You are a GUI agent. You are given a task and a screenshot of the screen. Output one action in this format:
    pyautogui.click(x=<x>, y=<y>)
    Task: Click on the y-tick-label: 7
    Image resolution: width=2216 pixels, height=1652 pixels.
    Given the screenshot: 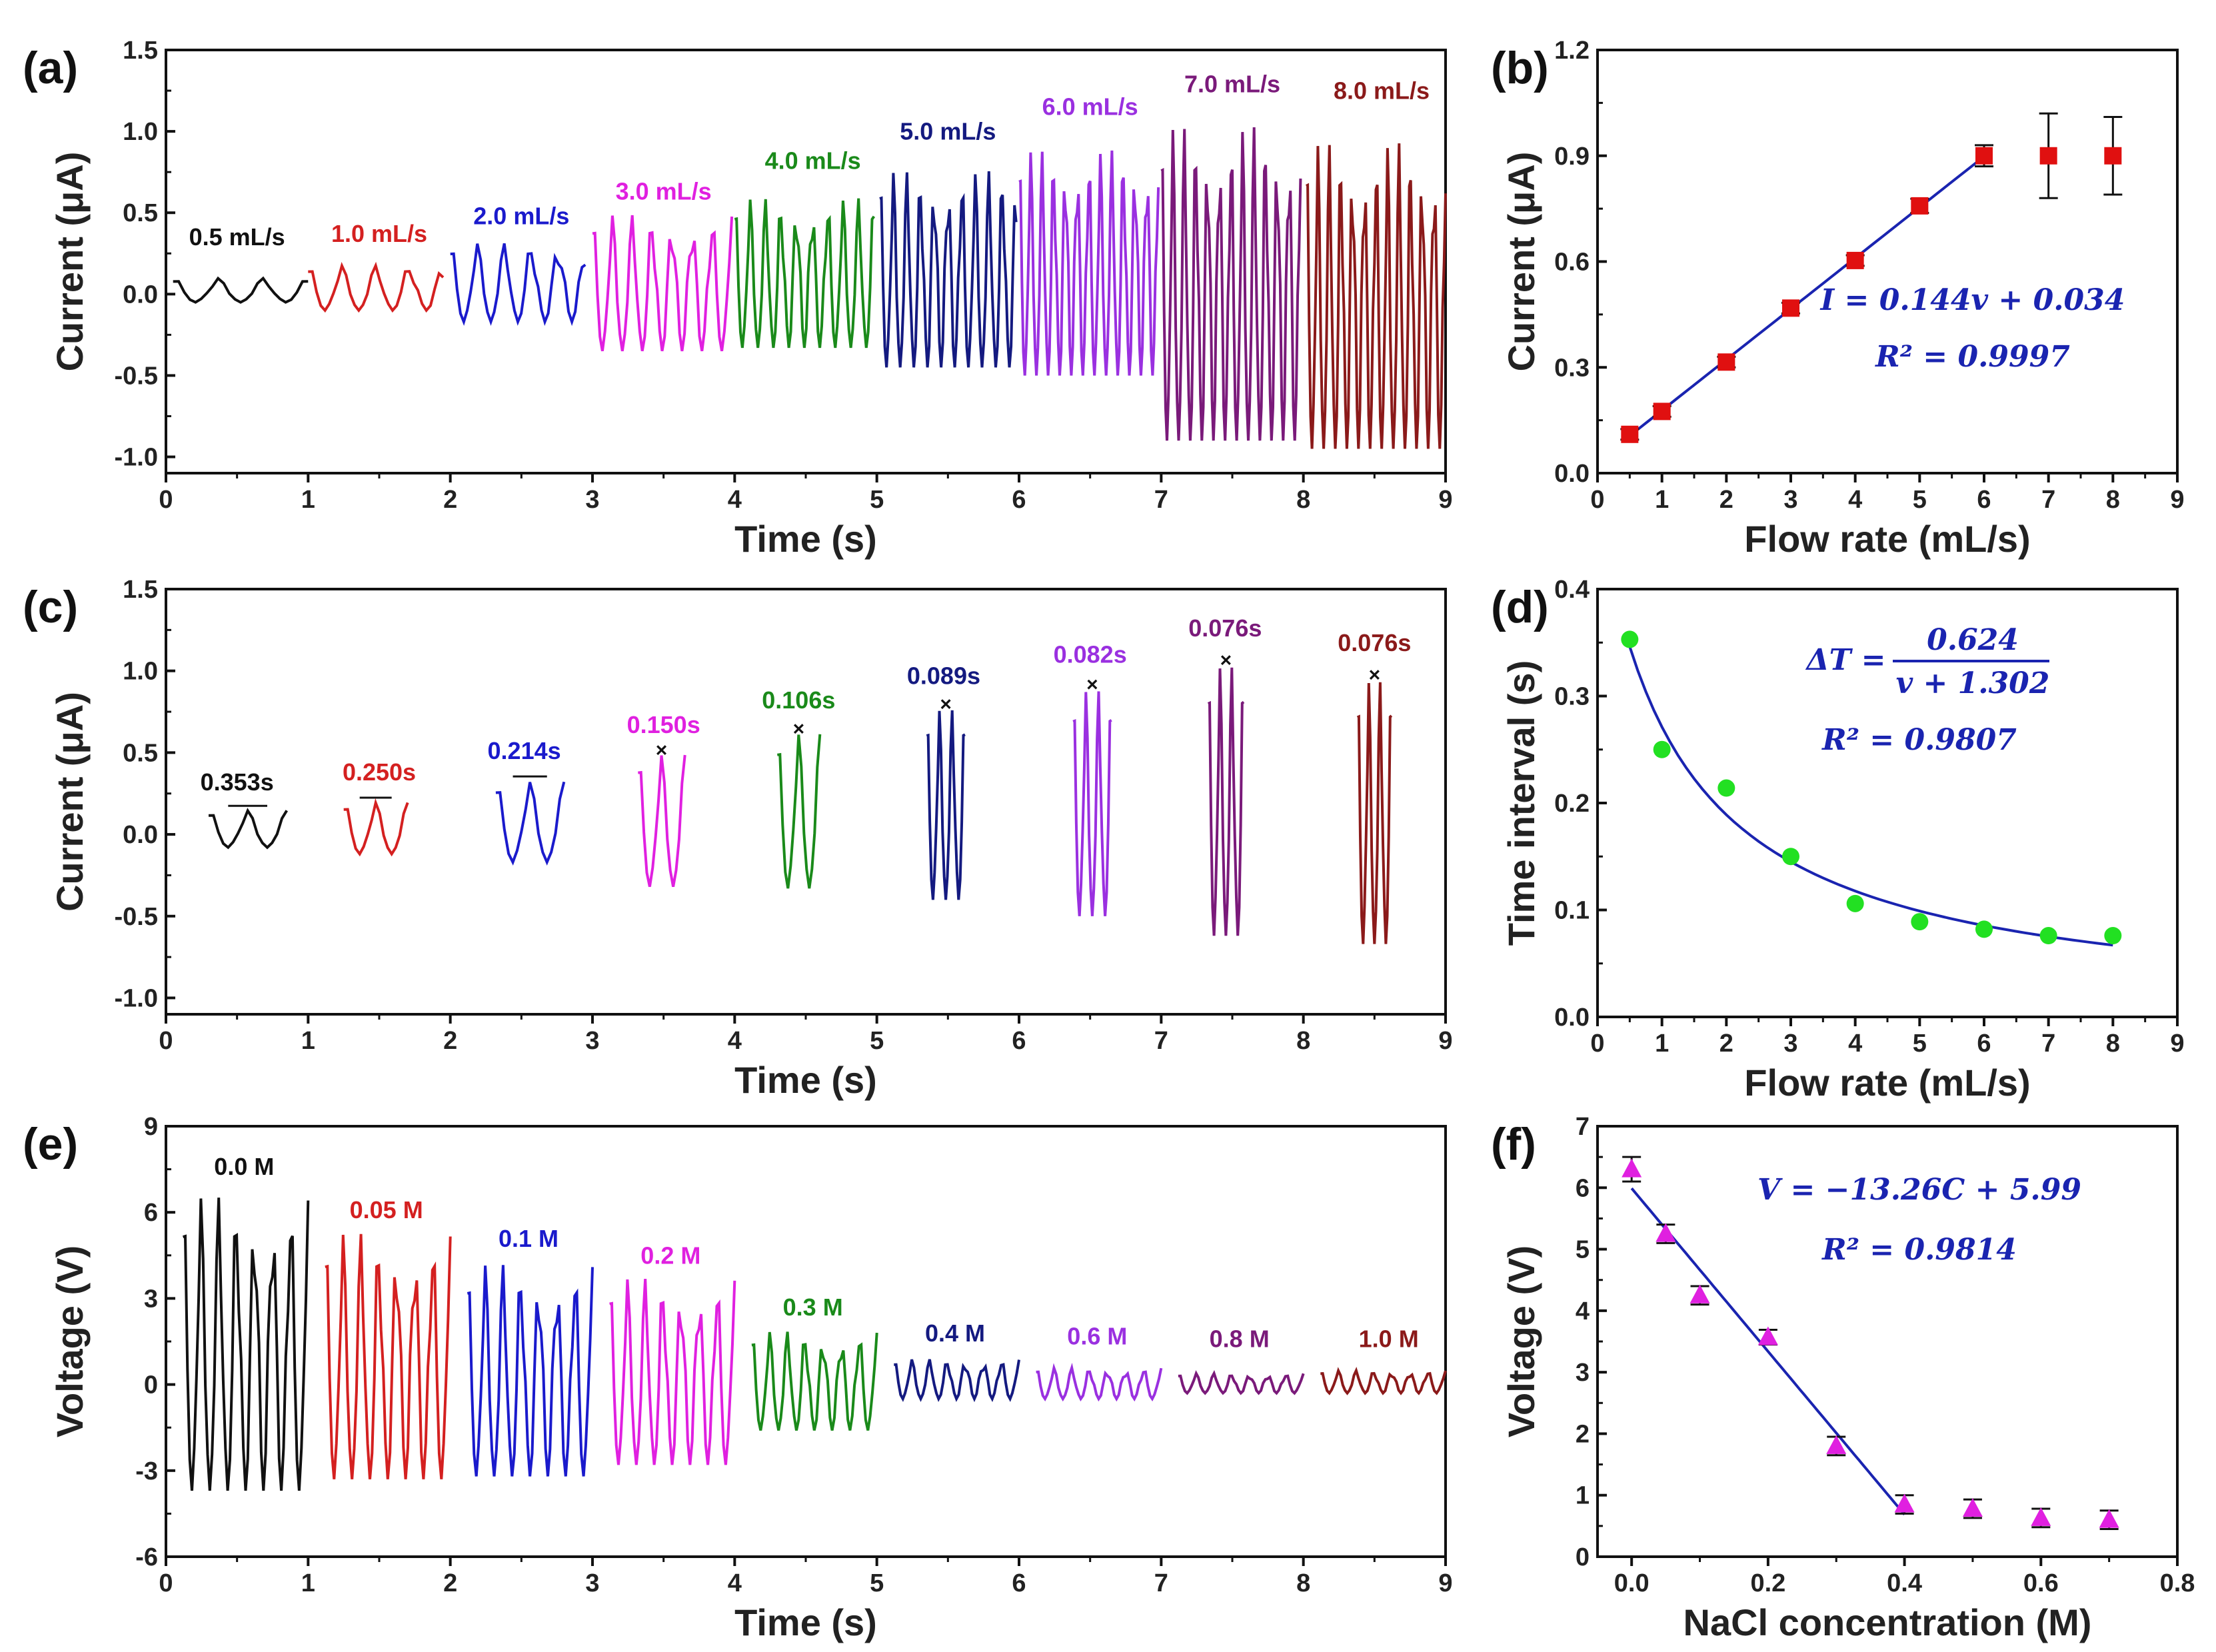 What is the action you would take?
    pyautogui.click(x=1583, y=1127)
    